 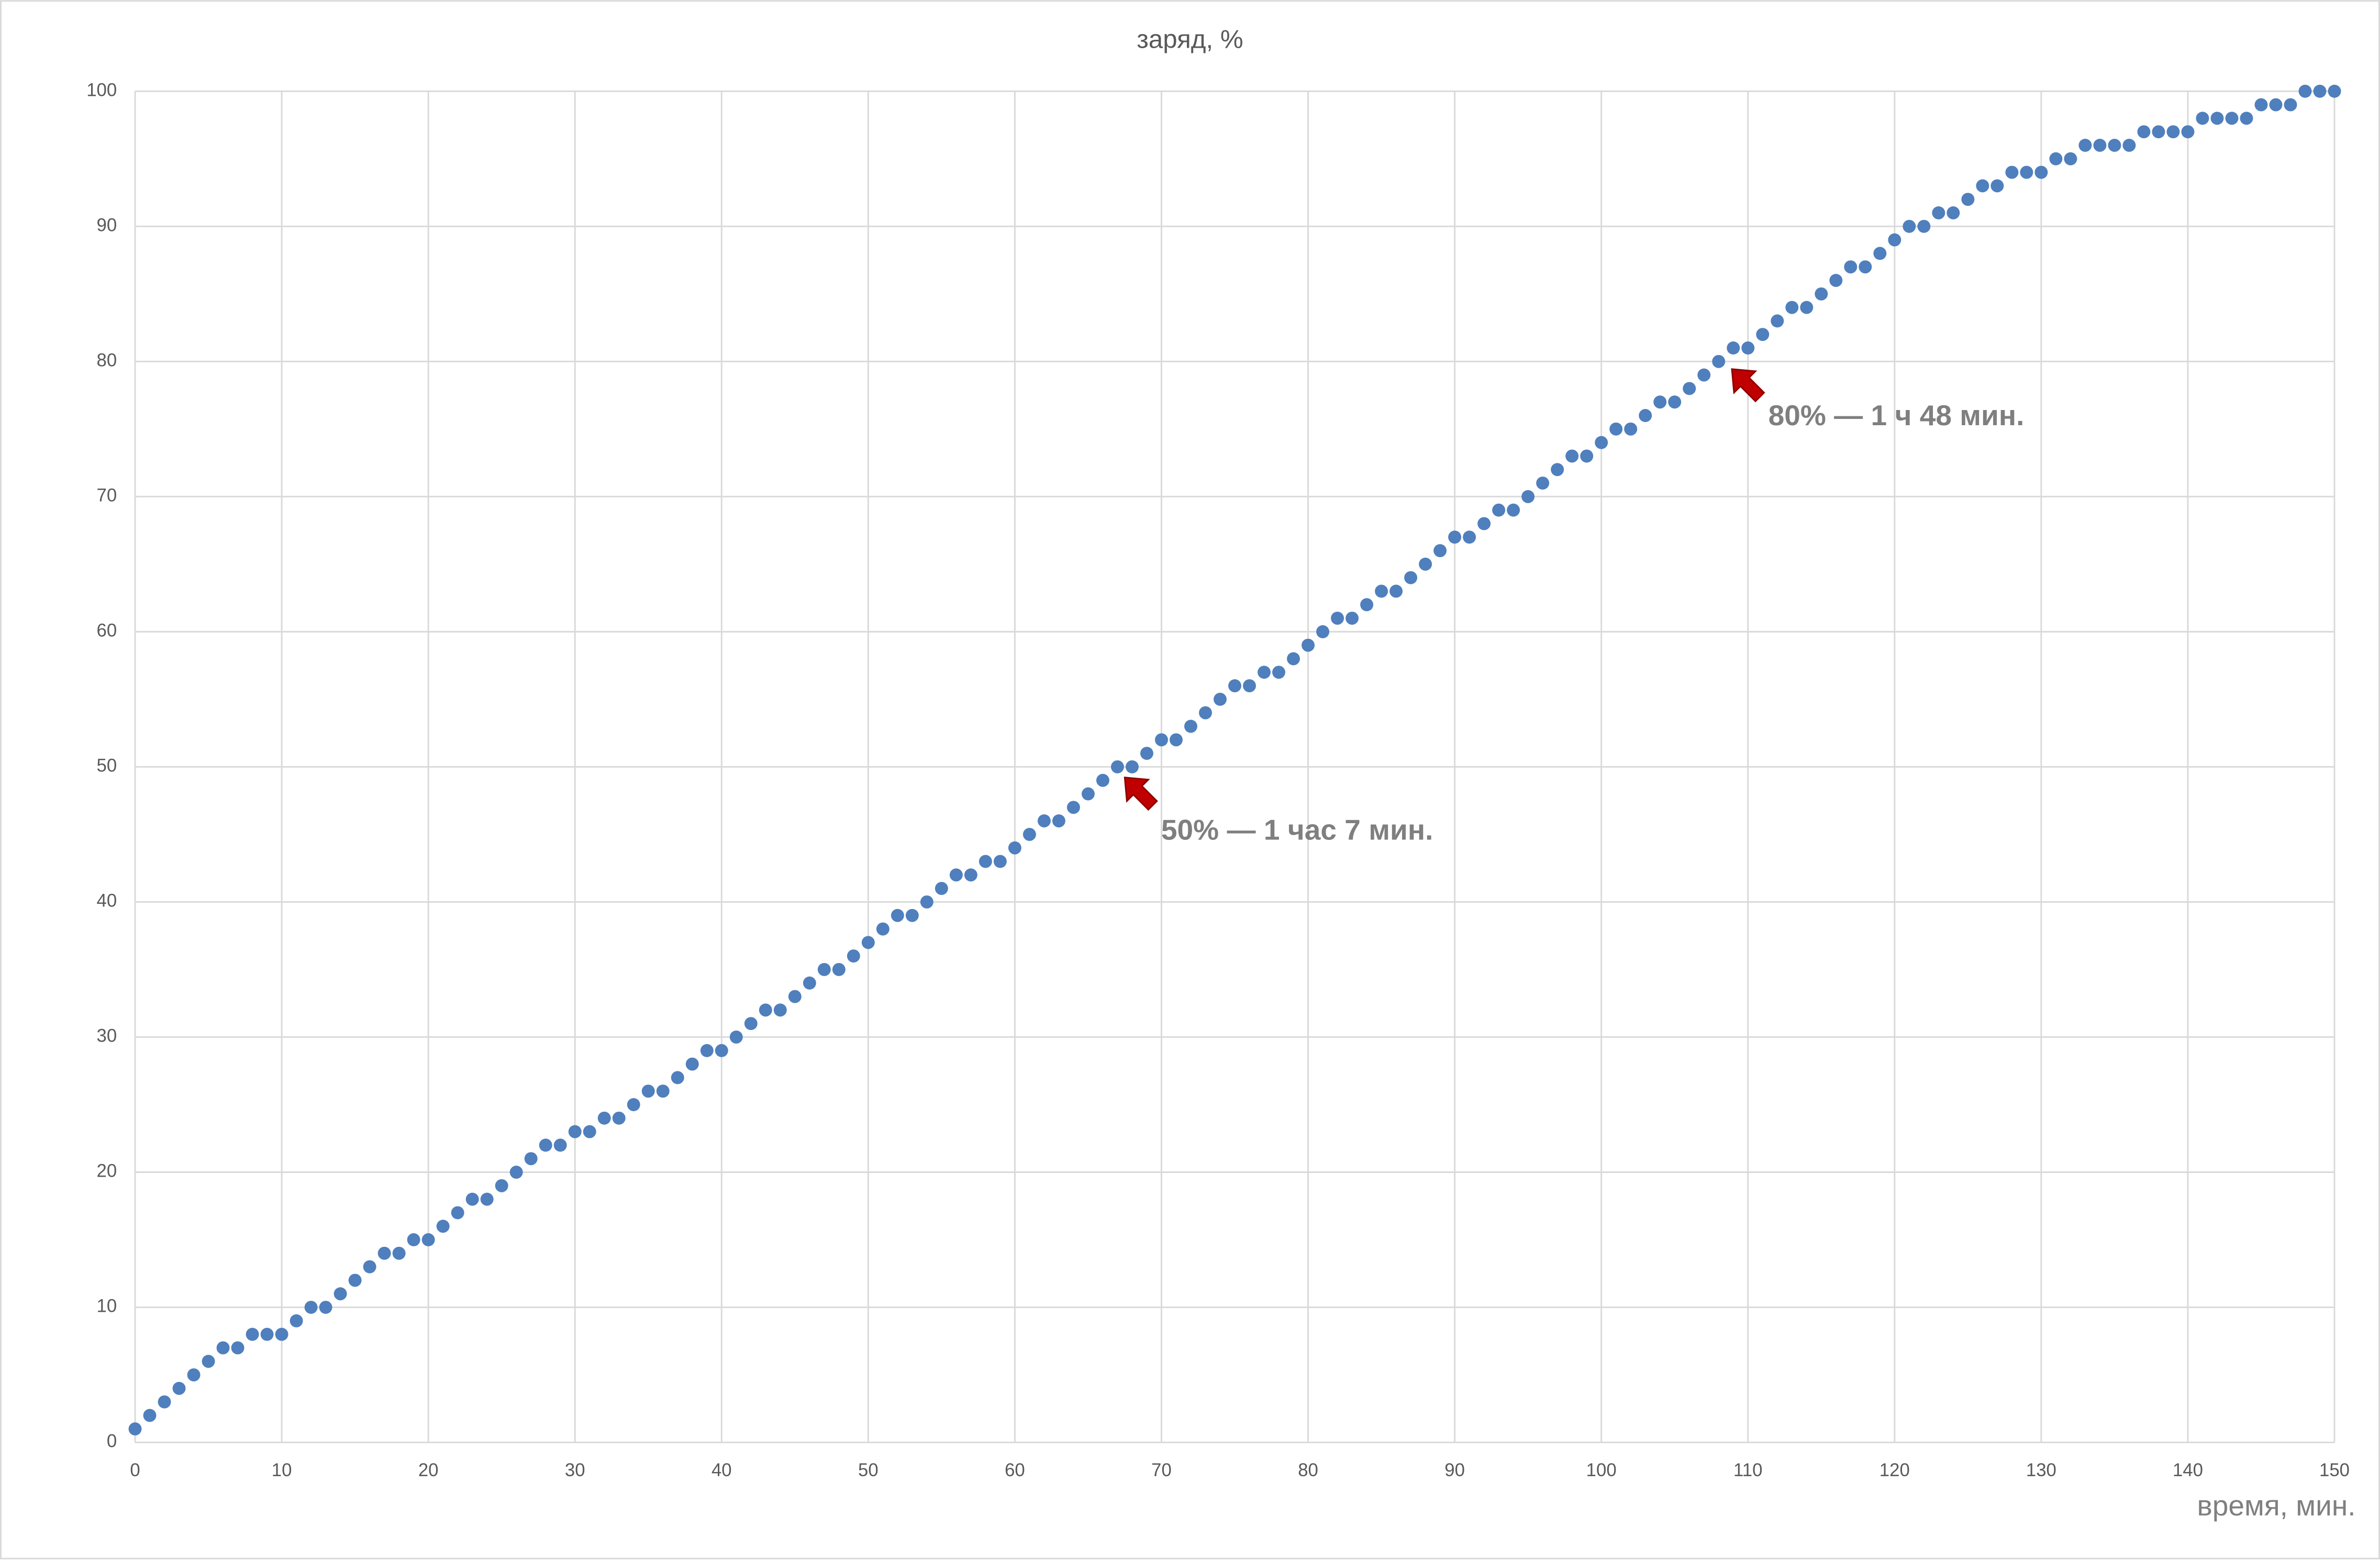 I want to click on x-tick-label: 100, so click(x=1601, y=1470).